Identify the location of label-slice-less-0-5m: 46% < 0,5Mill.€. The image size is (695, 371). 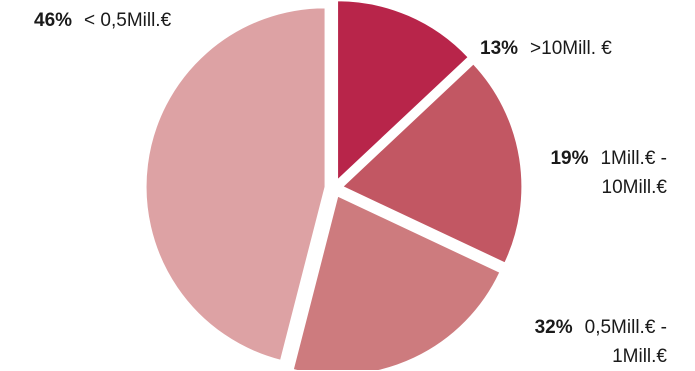
(102, 20).